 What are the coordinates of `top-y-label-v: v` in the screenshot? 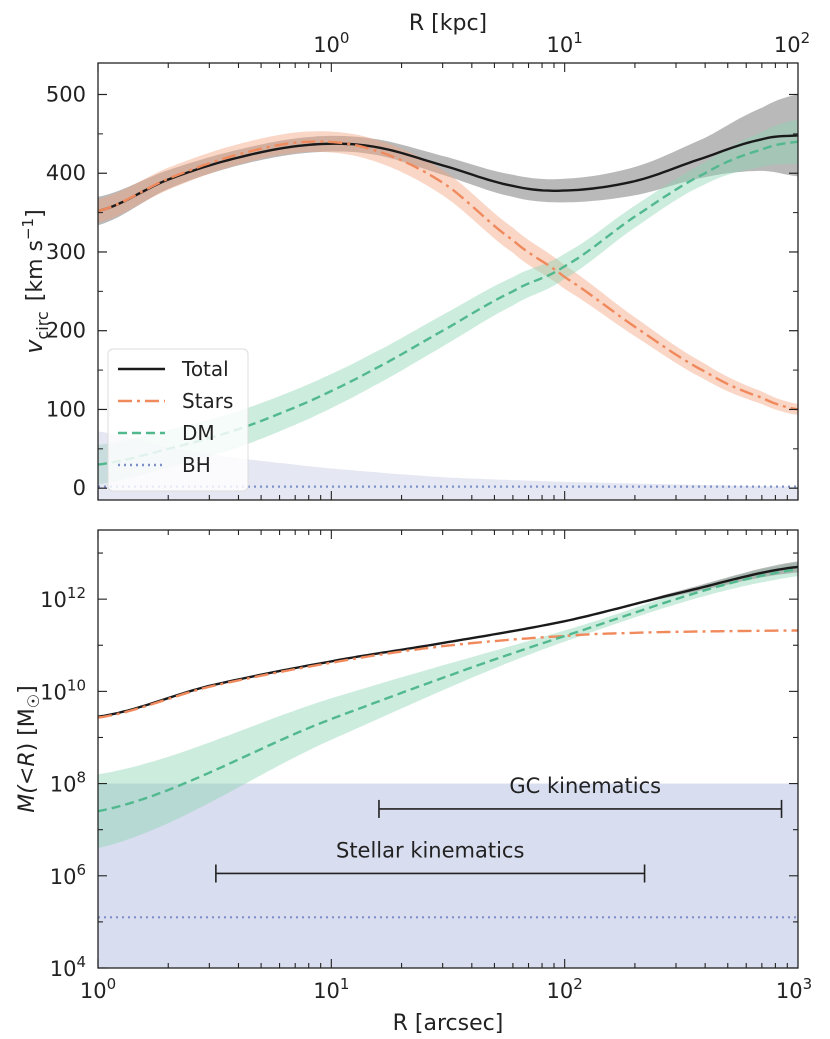 It's located at (34, 346).